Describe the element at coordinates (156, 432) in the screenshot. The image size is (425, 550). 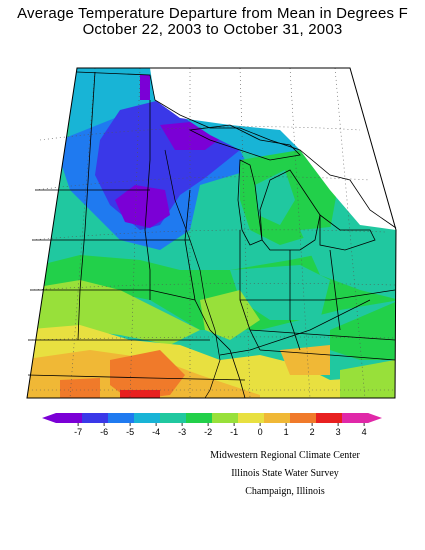
I see `legend-tick-label: -4` at that location.